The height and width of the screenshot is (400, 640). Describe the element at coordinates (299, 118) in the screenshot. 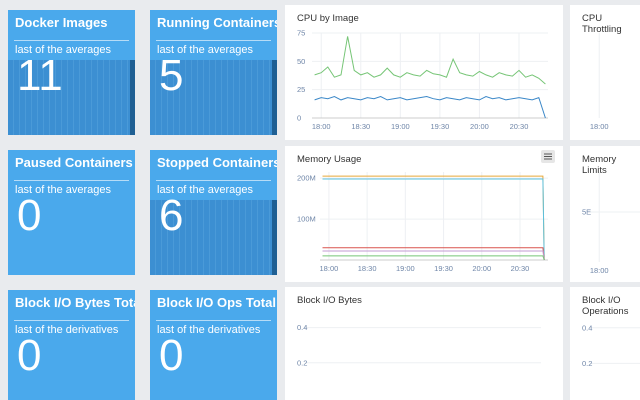

I see `y-tick-label: 0` at that location.